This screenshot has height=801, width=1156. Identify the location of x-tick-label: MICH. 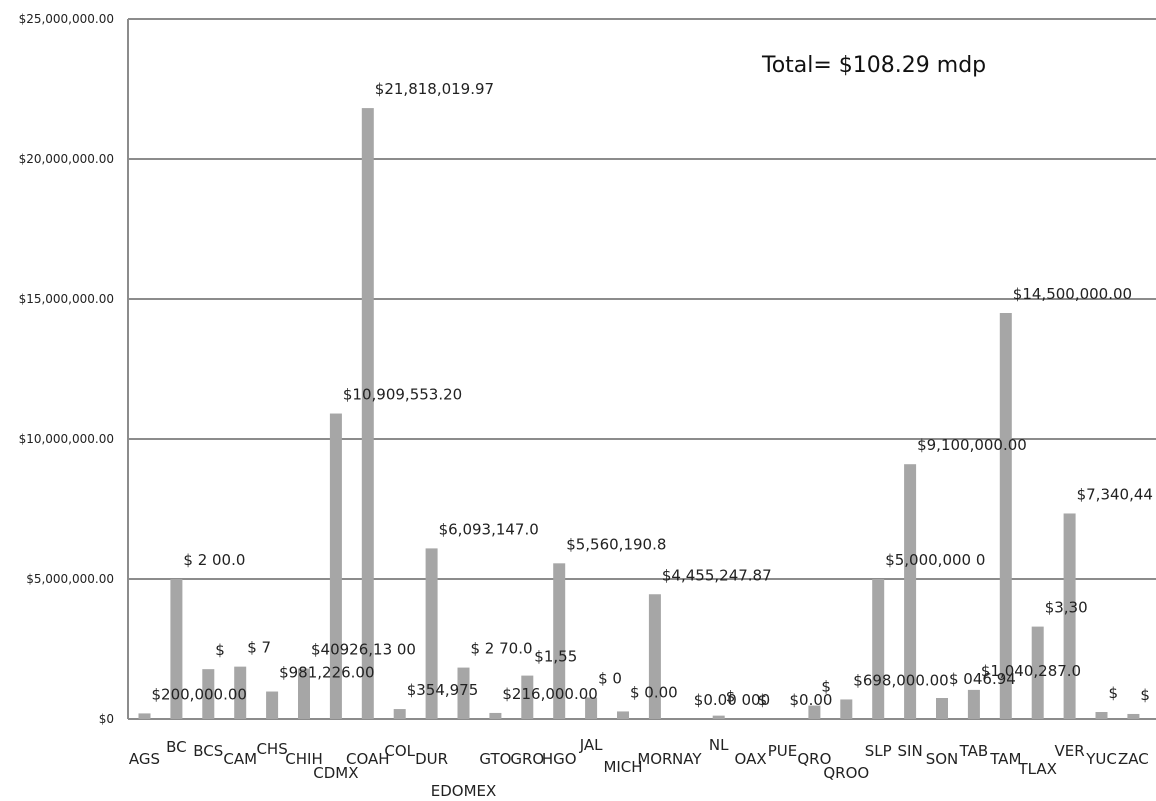
(622, 767).